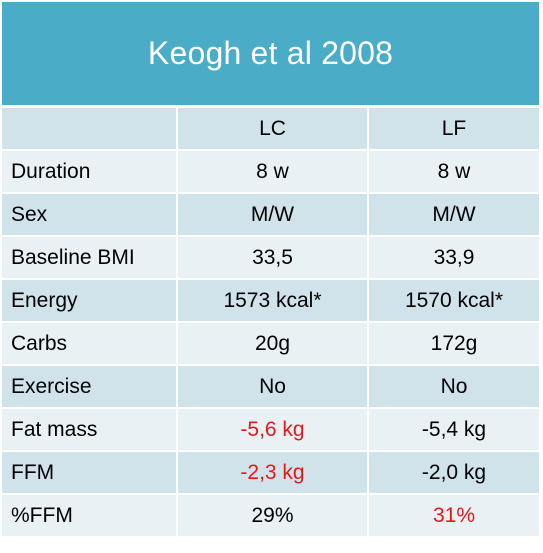 The height and width of the screenshot is (553, 543). Describe the element at coordinates (90, 301) in the screenshot. I see `row-label: Energy` at that location.